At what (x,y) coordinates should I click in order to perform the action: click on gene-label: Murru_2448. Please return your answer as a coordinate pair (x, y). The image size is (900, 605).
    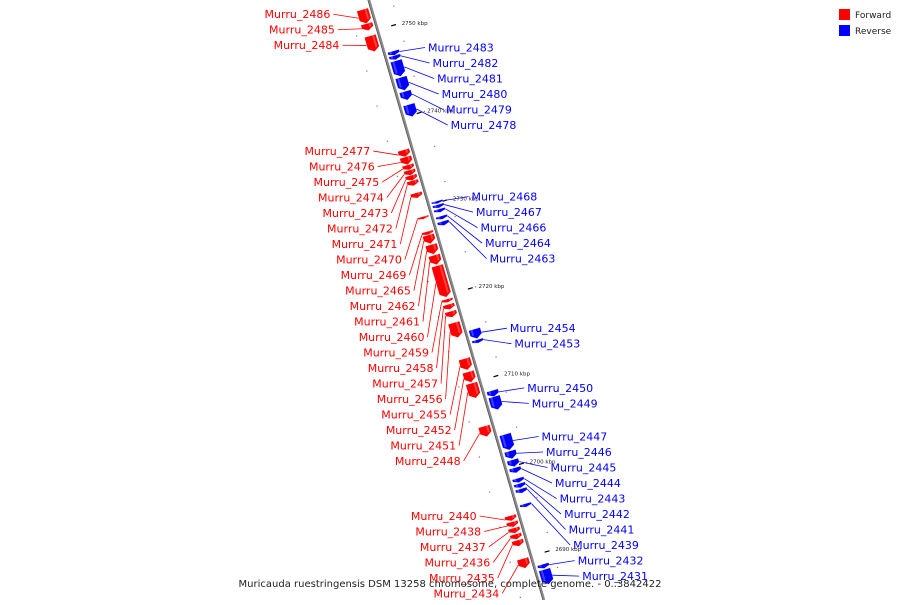
    Looking at the image, I should click on (428, 461).